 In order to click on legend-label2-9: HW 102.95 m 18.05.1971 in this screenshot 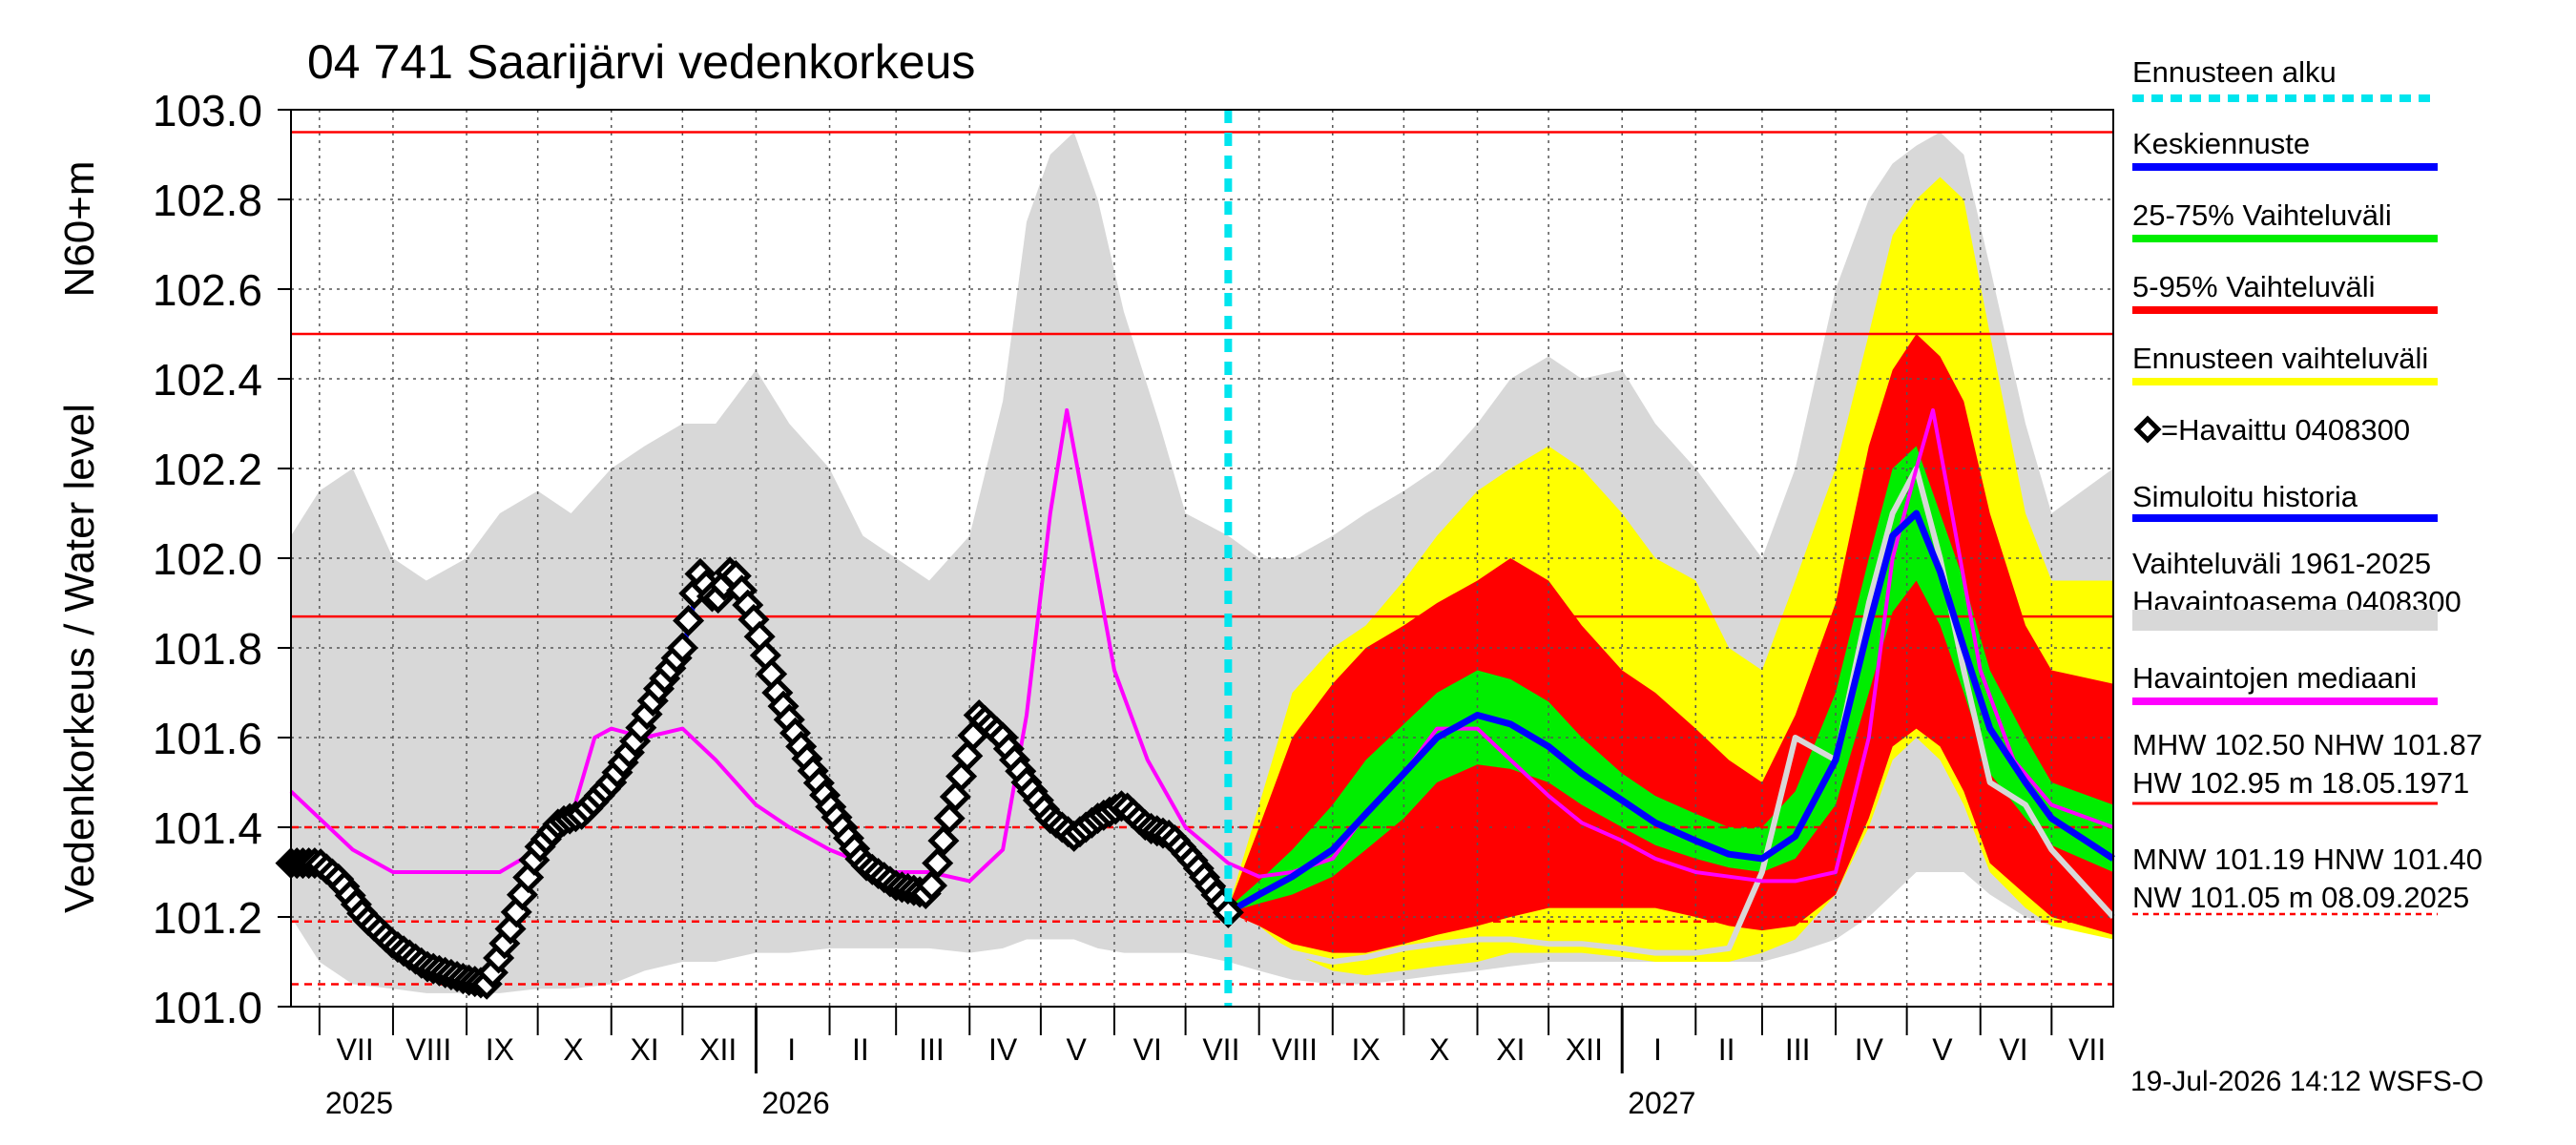, I will do `click(2300, 783)`.